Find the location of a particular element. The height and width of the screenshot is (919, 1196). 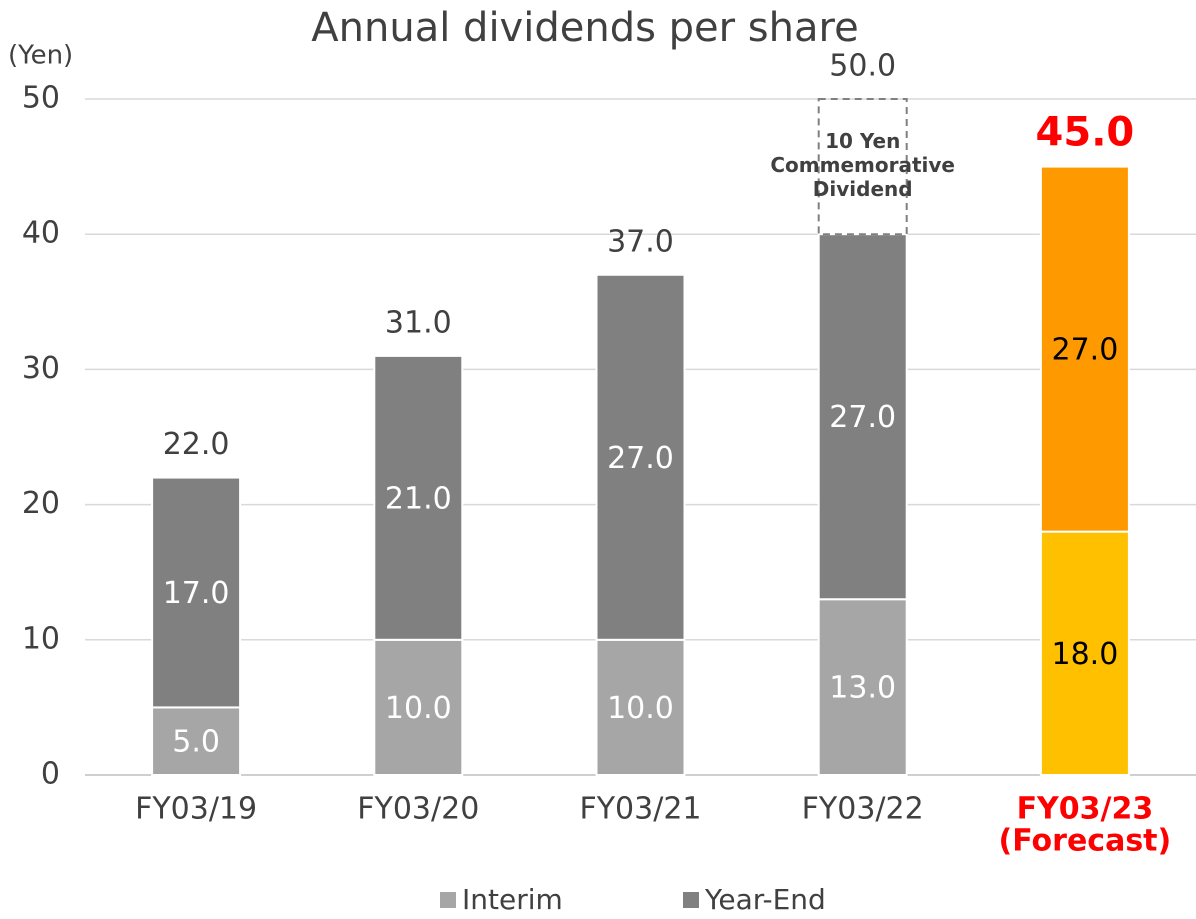

y-tick-label: 30 is located at coordinates (41, 368).